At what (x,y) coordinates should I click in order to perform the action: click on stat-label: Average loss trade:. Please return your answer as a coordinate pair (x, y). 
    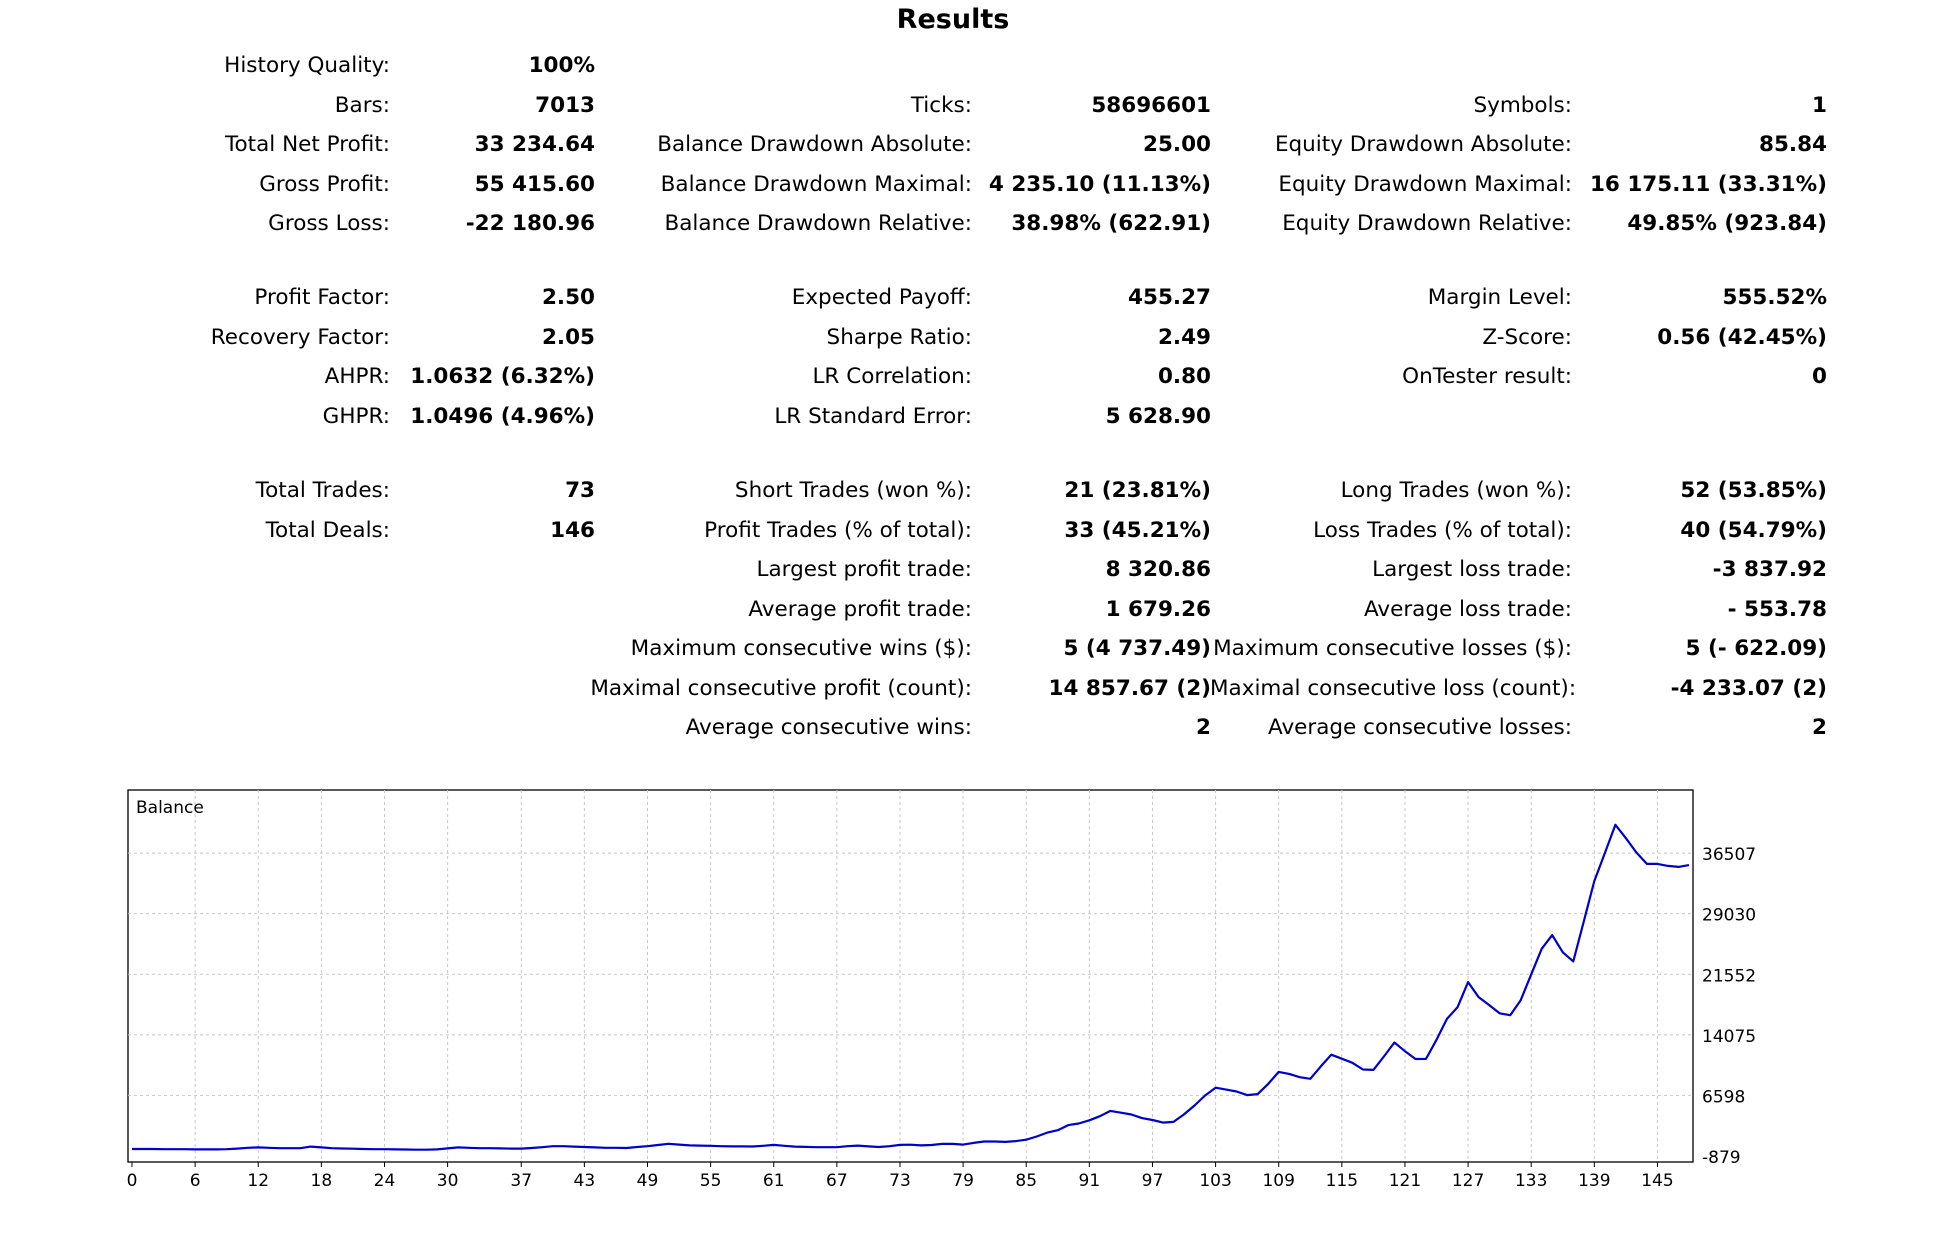
    Looking at the image, I should click on (1467, 609).